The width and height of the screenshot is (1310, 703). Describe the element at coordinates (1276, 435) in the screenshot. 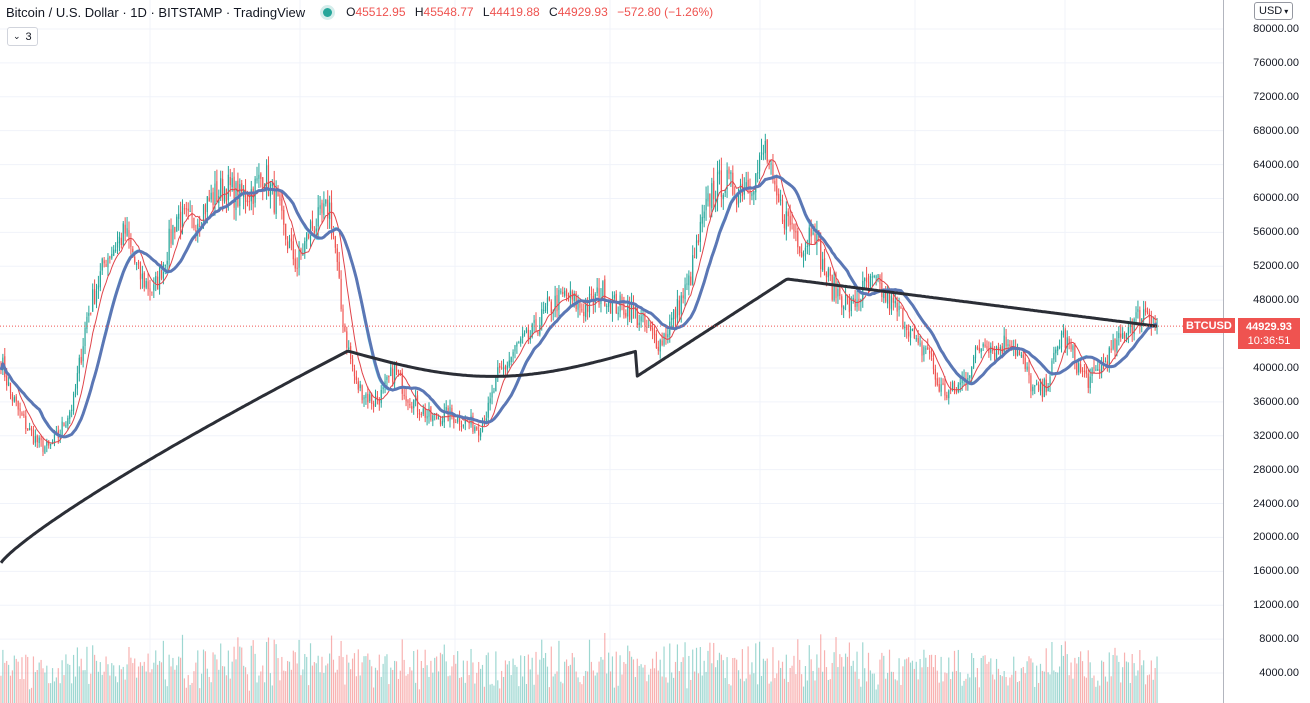

I see `price-tick-label: 32000.00` at that location.